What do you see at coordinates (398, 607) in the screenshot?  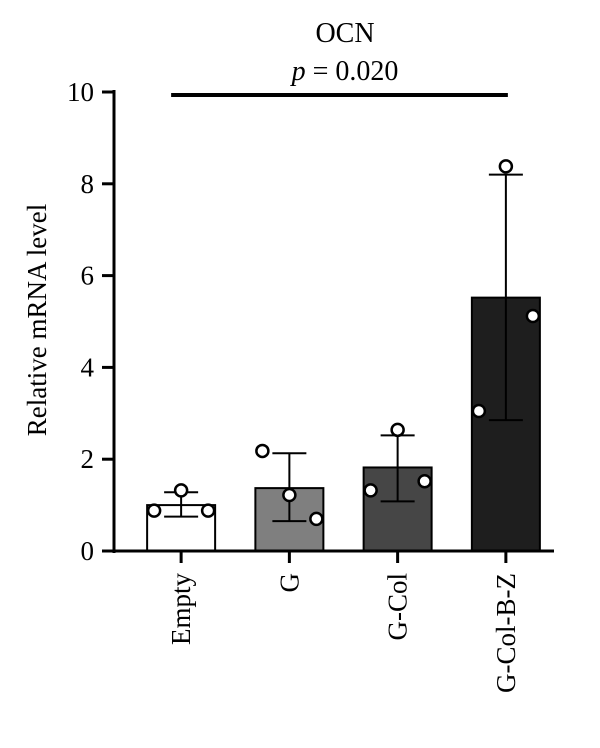 I see `x-tick-label-2: G-Col` at bounding box center [398, 607].